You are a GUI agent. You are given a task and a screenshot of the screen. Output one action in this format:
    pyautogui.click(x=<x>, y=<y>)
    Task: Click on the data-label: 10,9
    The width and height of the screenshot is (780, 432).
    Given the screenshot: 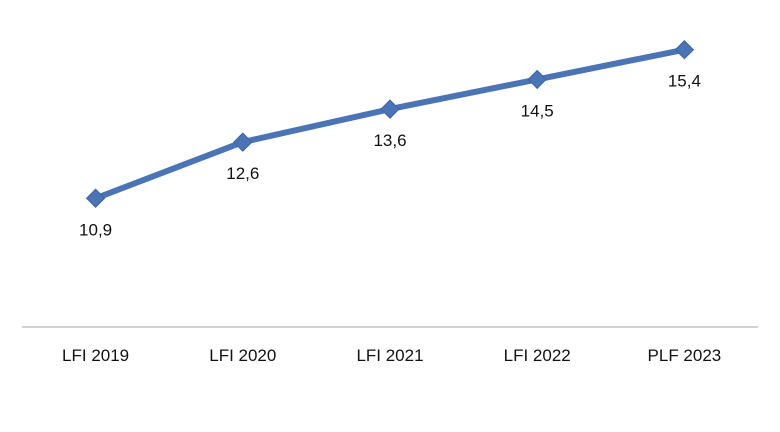 What is the action you would take?
    pyautogui.click(x=95, y=229)
    